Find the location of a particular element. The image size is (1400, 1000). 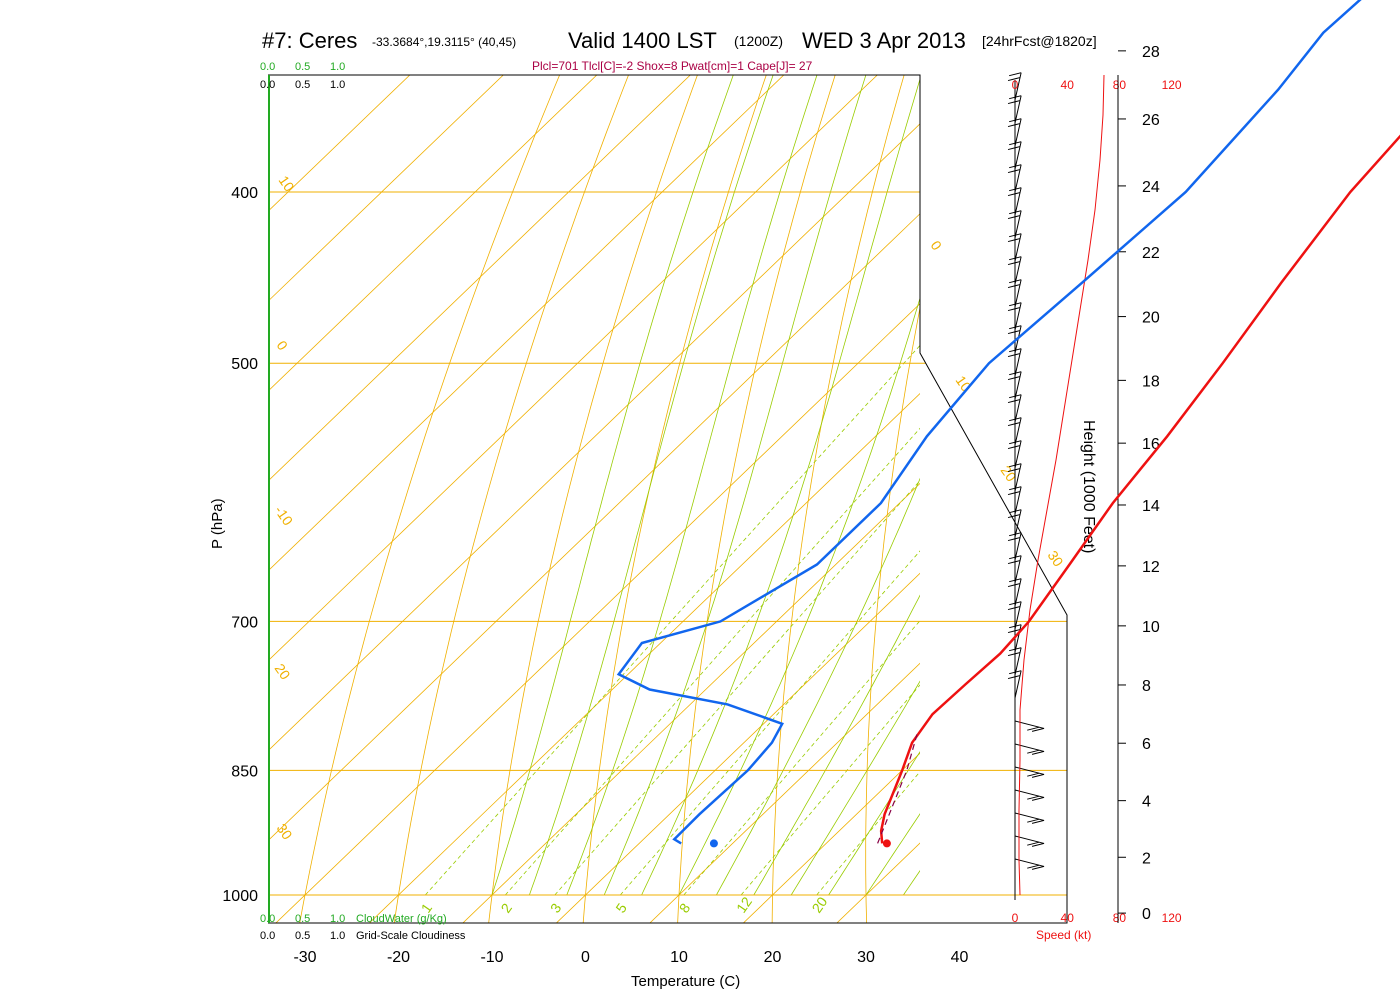

temperature-tick--10: -10 is located at coordinates (491, 957).